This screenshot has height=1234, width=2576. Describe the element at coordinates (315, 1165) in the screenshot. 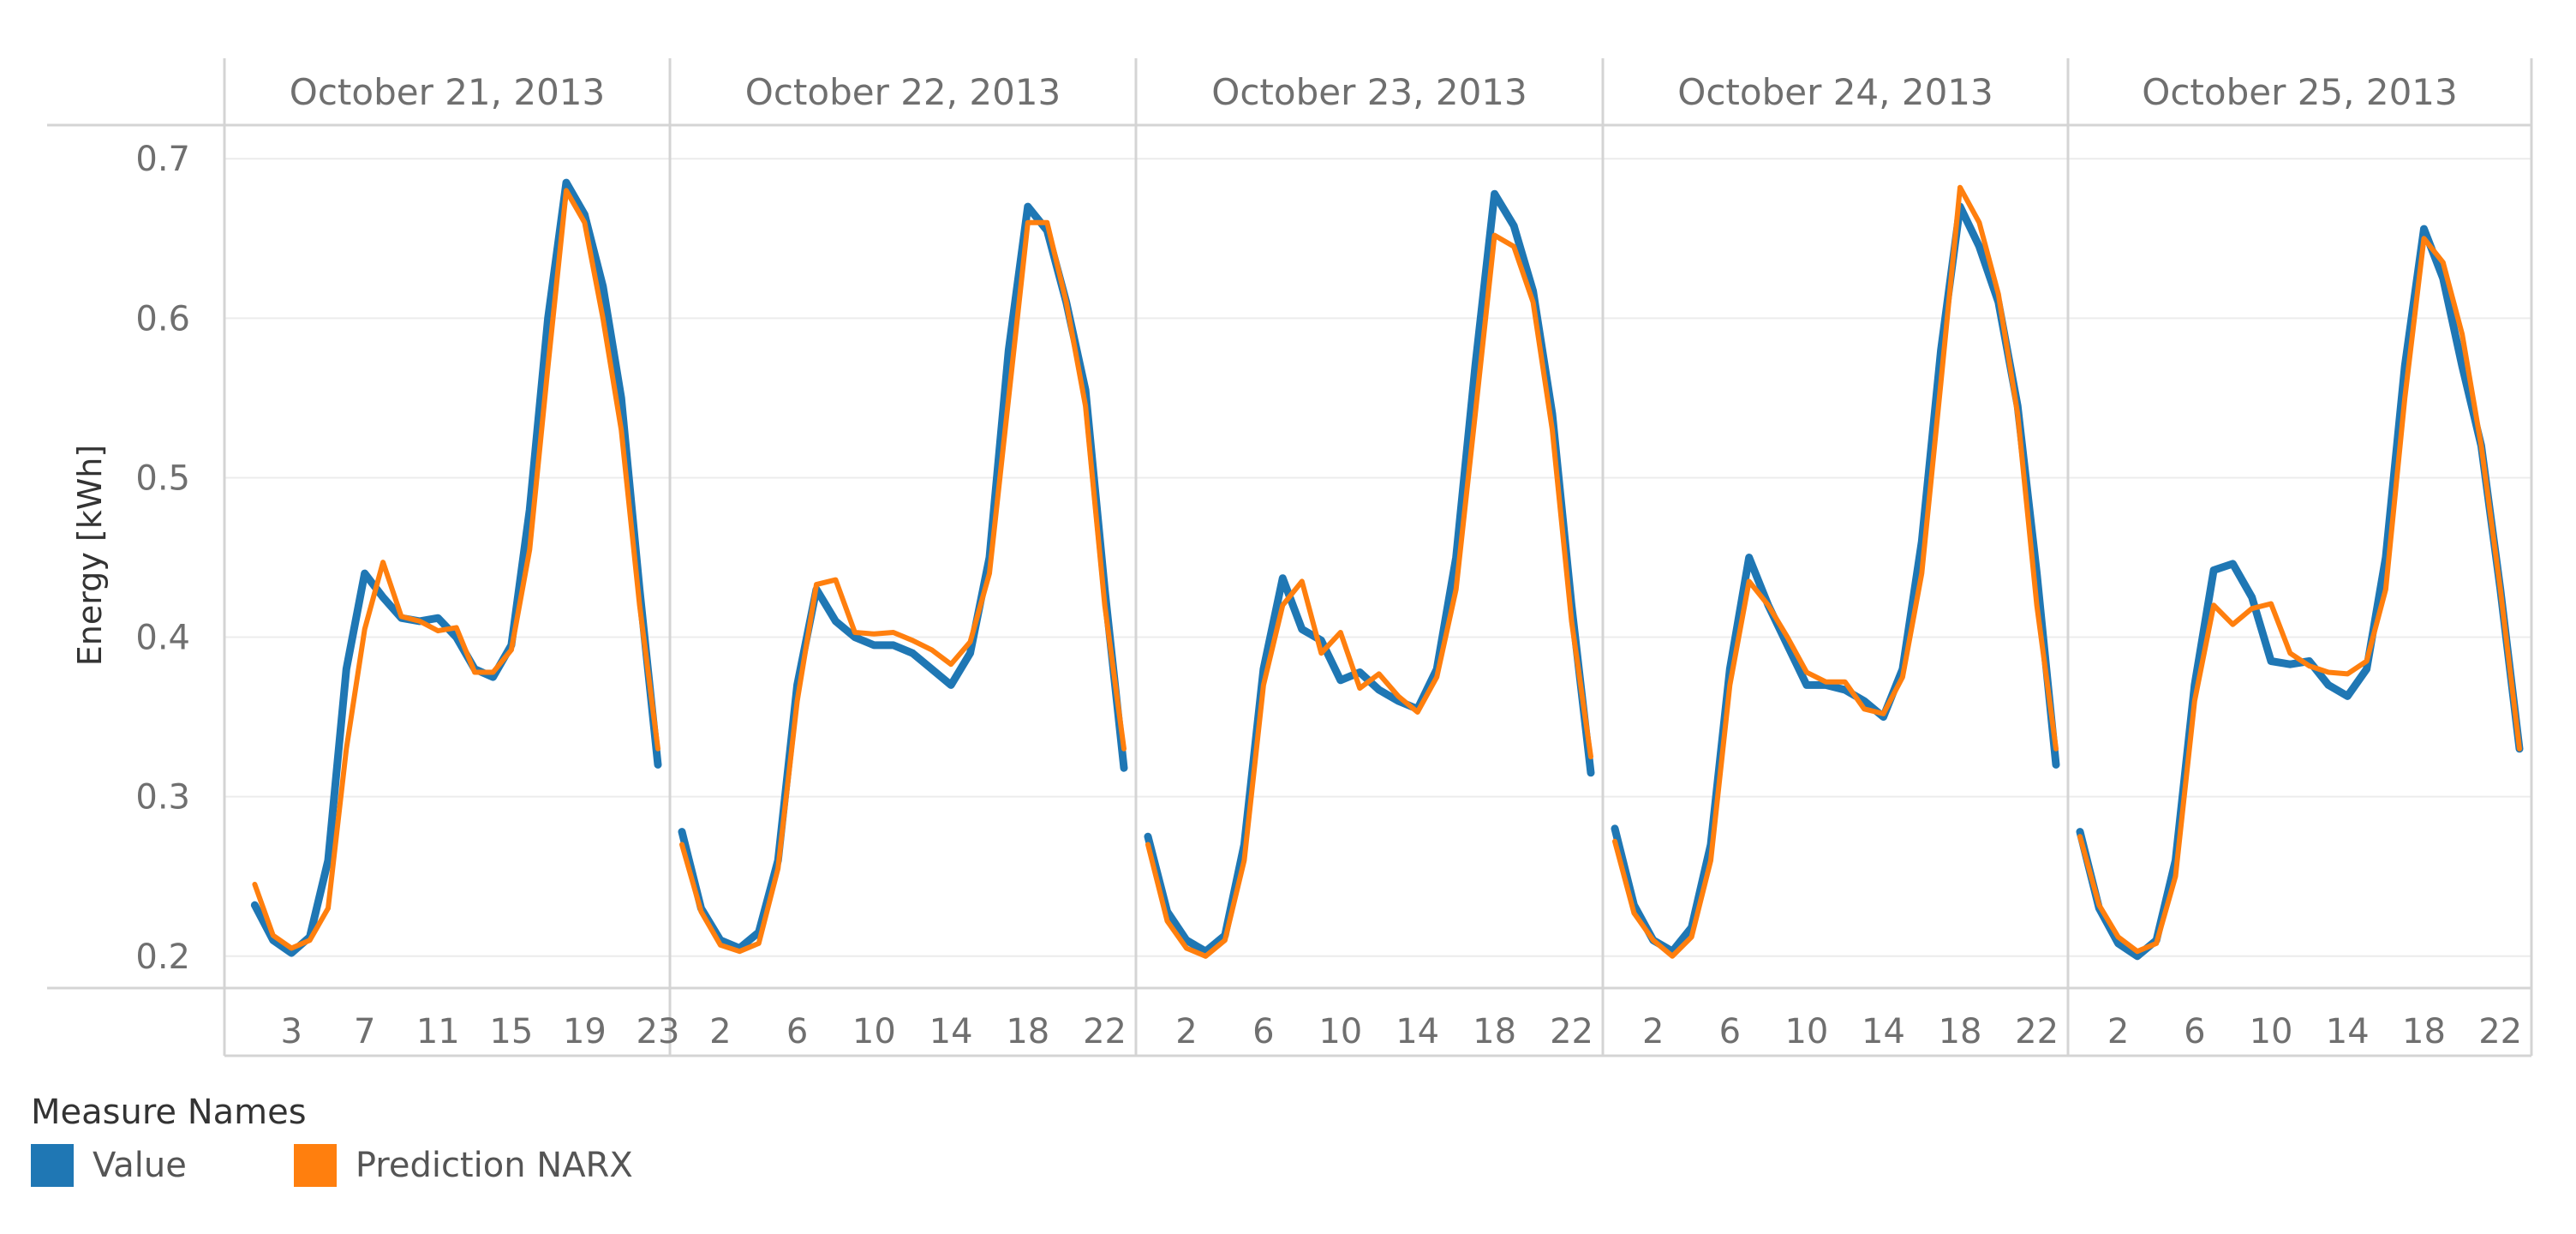

I see `legend-swatch-prediction-narx` at that location.